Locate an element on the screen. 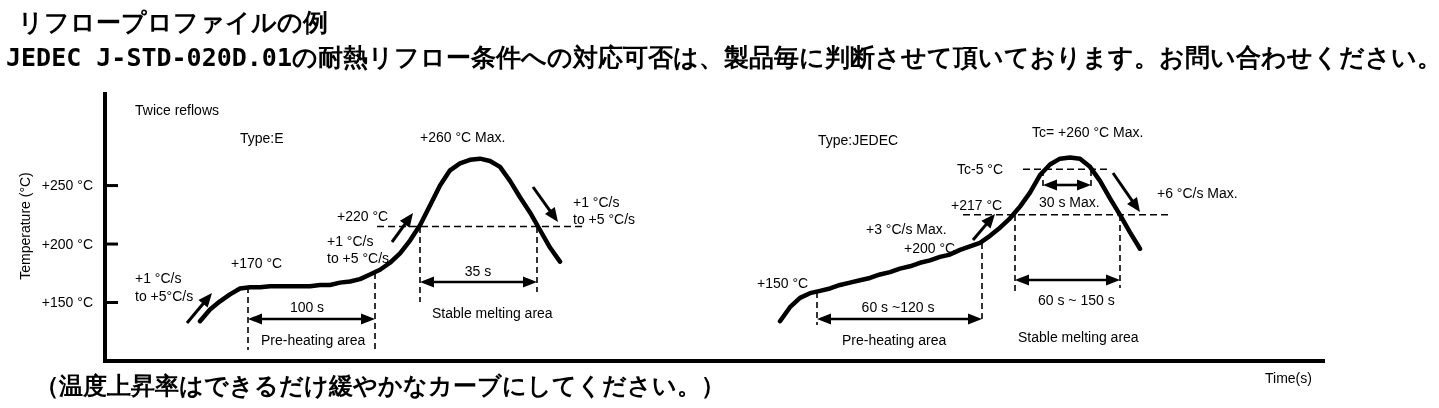 The image size is (1439, 408). ref-line-label: +217 °C is located at coordinates (977, 204).